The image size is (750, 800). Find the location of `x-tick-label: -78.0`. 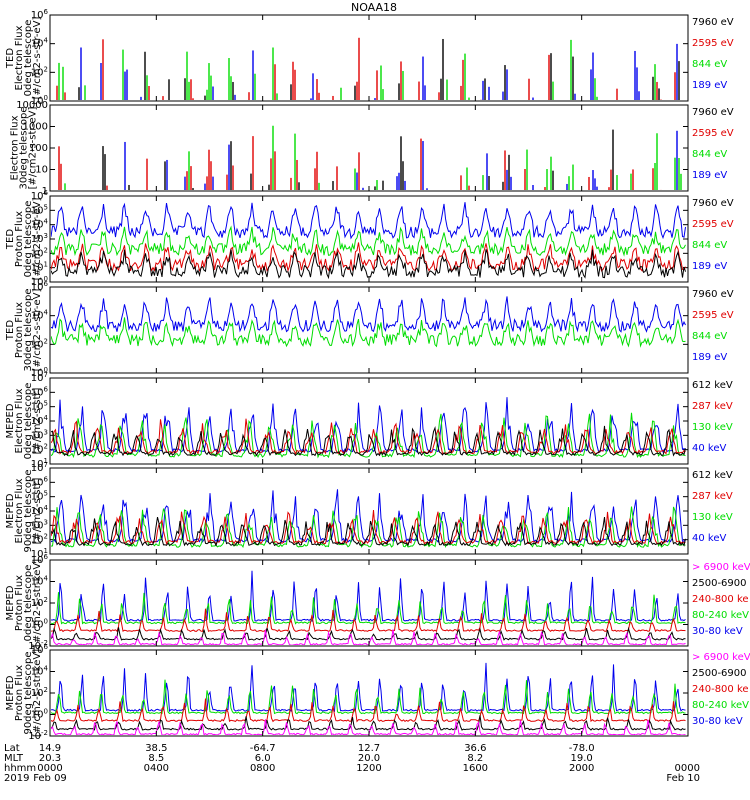

x-tick-label: -78.0 is located at coordinates (582, 748).